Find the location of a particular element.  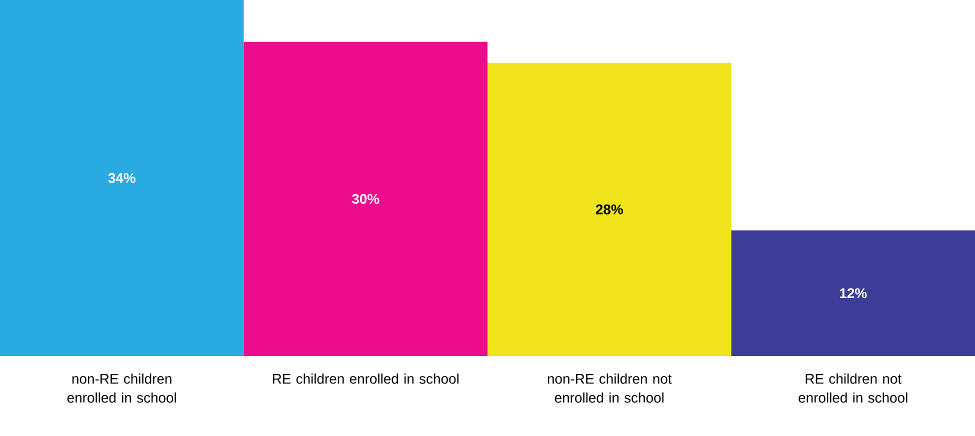

bar is located at coordinates (853, 293).